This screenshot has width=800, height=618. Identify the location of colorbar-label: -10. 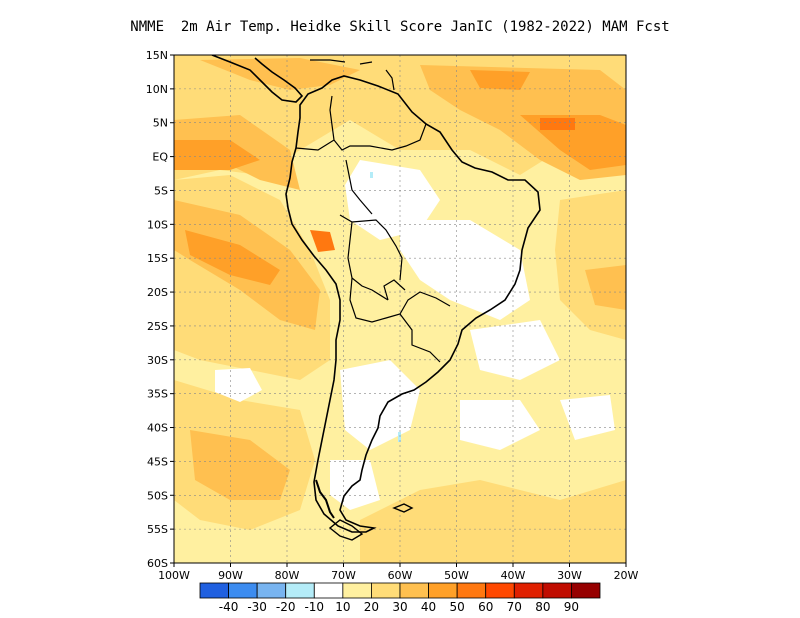
(314, 607).